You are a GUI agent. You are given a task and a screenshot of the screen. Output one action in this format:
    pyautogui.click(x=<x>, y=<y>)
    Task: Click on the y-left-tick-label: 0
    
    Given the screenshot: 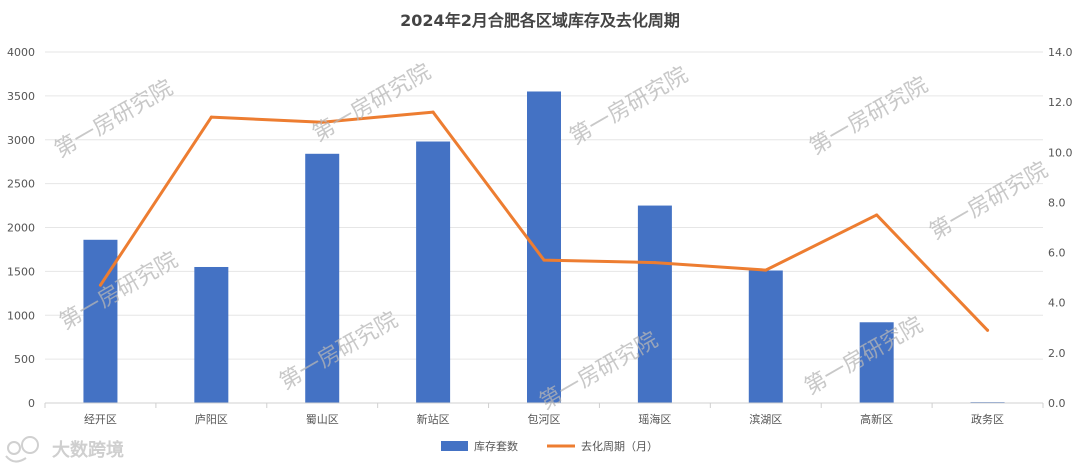 What is the action you would take?
    pyautogui.click(x=31, y=403)
    